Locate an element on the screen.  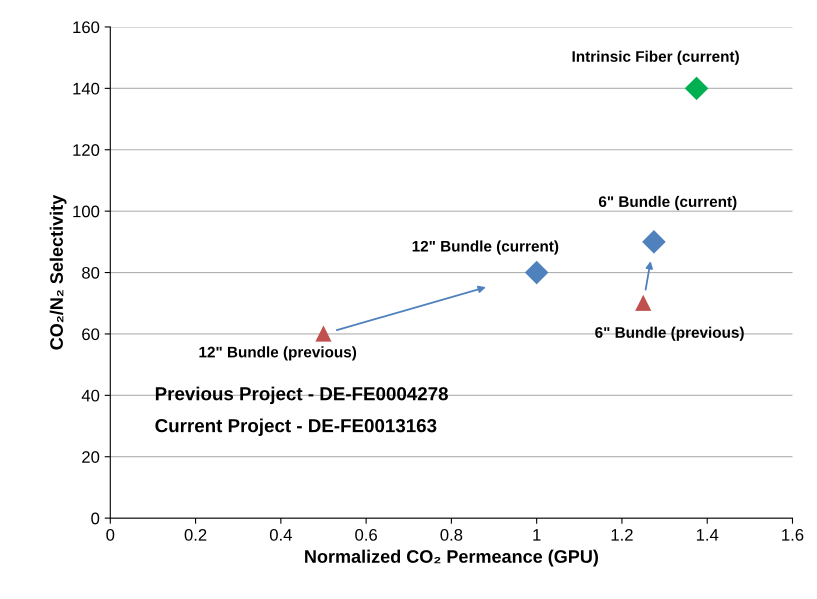
x-tick-label: 0.2 is located at coordinates (195, 534).